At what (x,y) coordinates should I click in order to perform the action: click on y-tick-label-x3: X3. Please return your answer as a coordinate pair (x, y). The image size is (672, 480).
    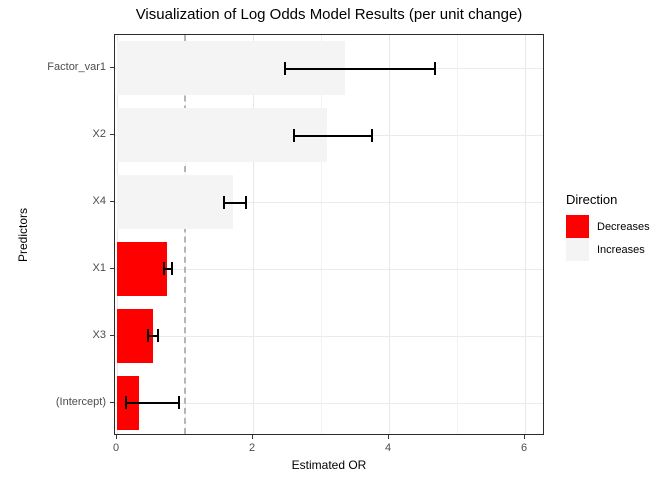
    Looking at the image, I should click on (99, 335).